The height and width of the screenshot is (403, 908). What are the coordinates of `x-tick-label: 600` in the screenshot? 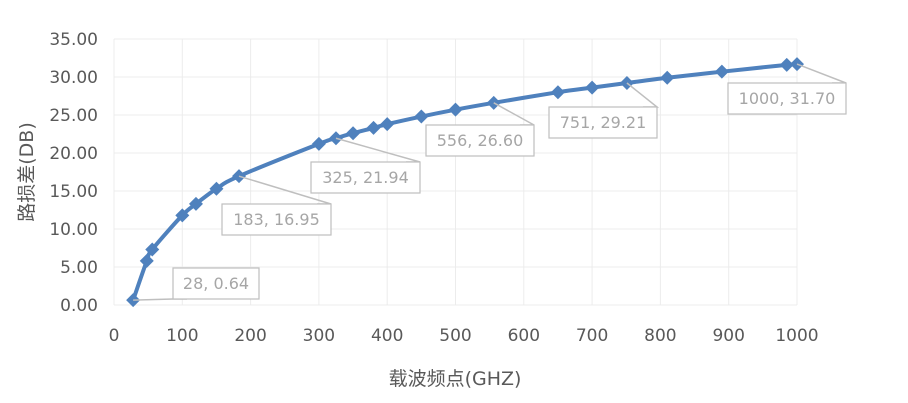 It's located at (524, 336).